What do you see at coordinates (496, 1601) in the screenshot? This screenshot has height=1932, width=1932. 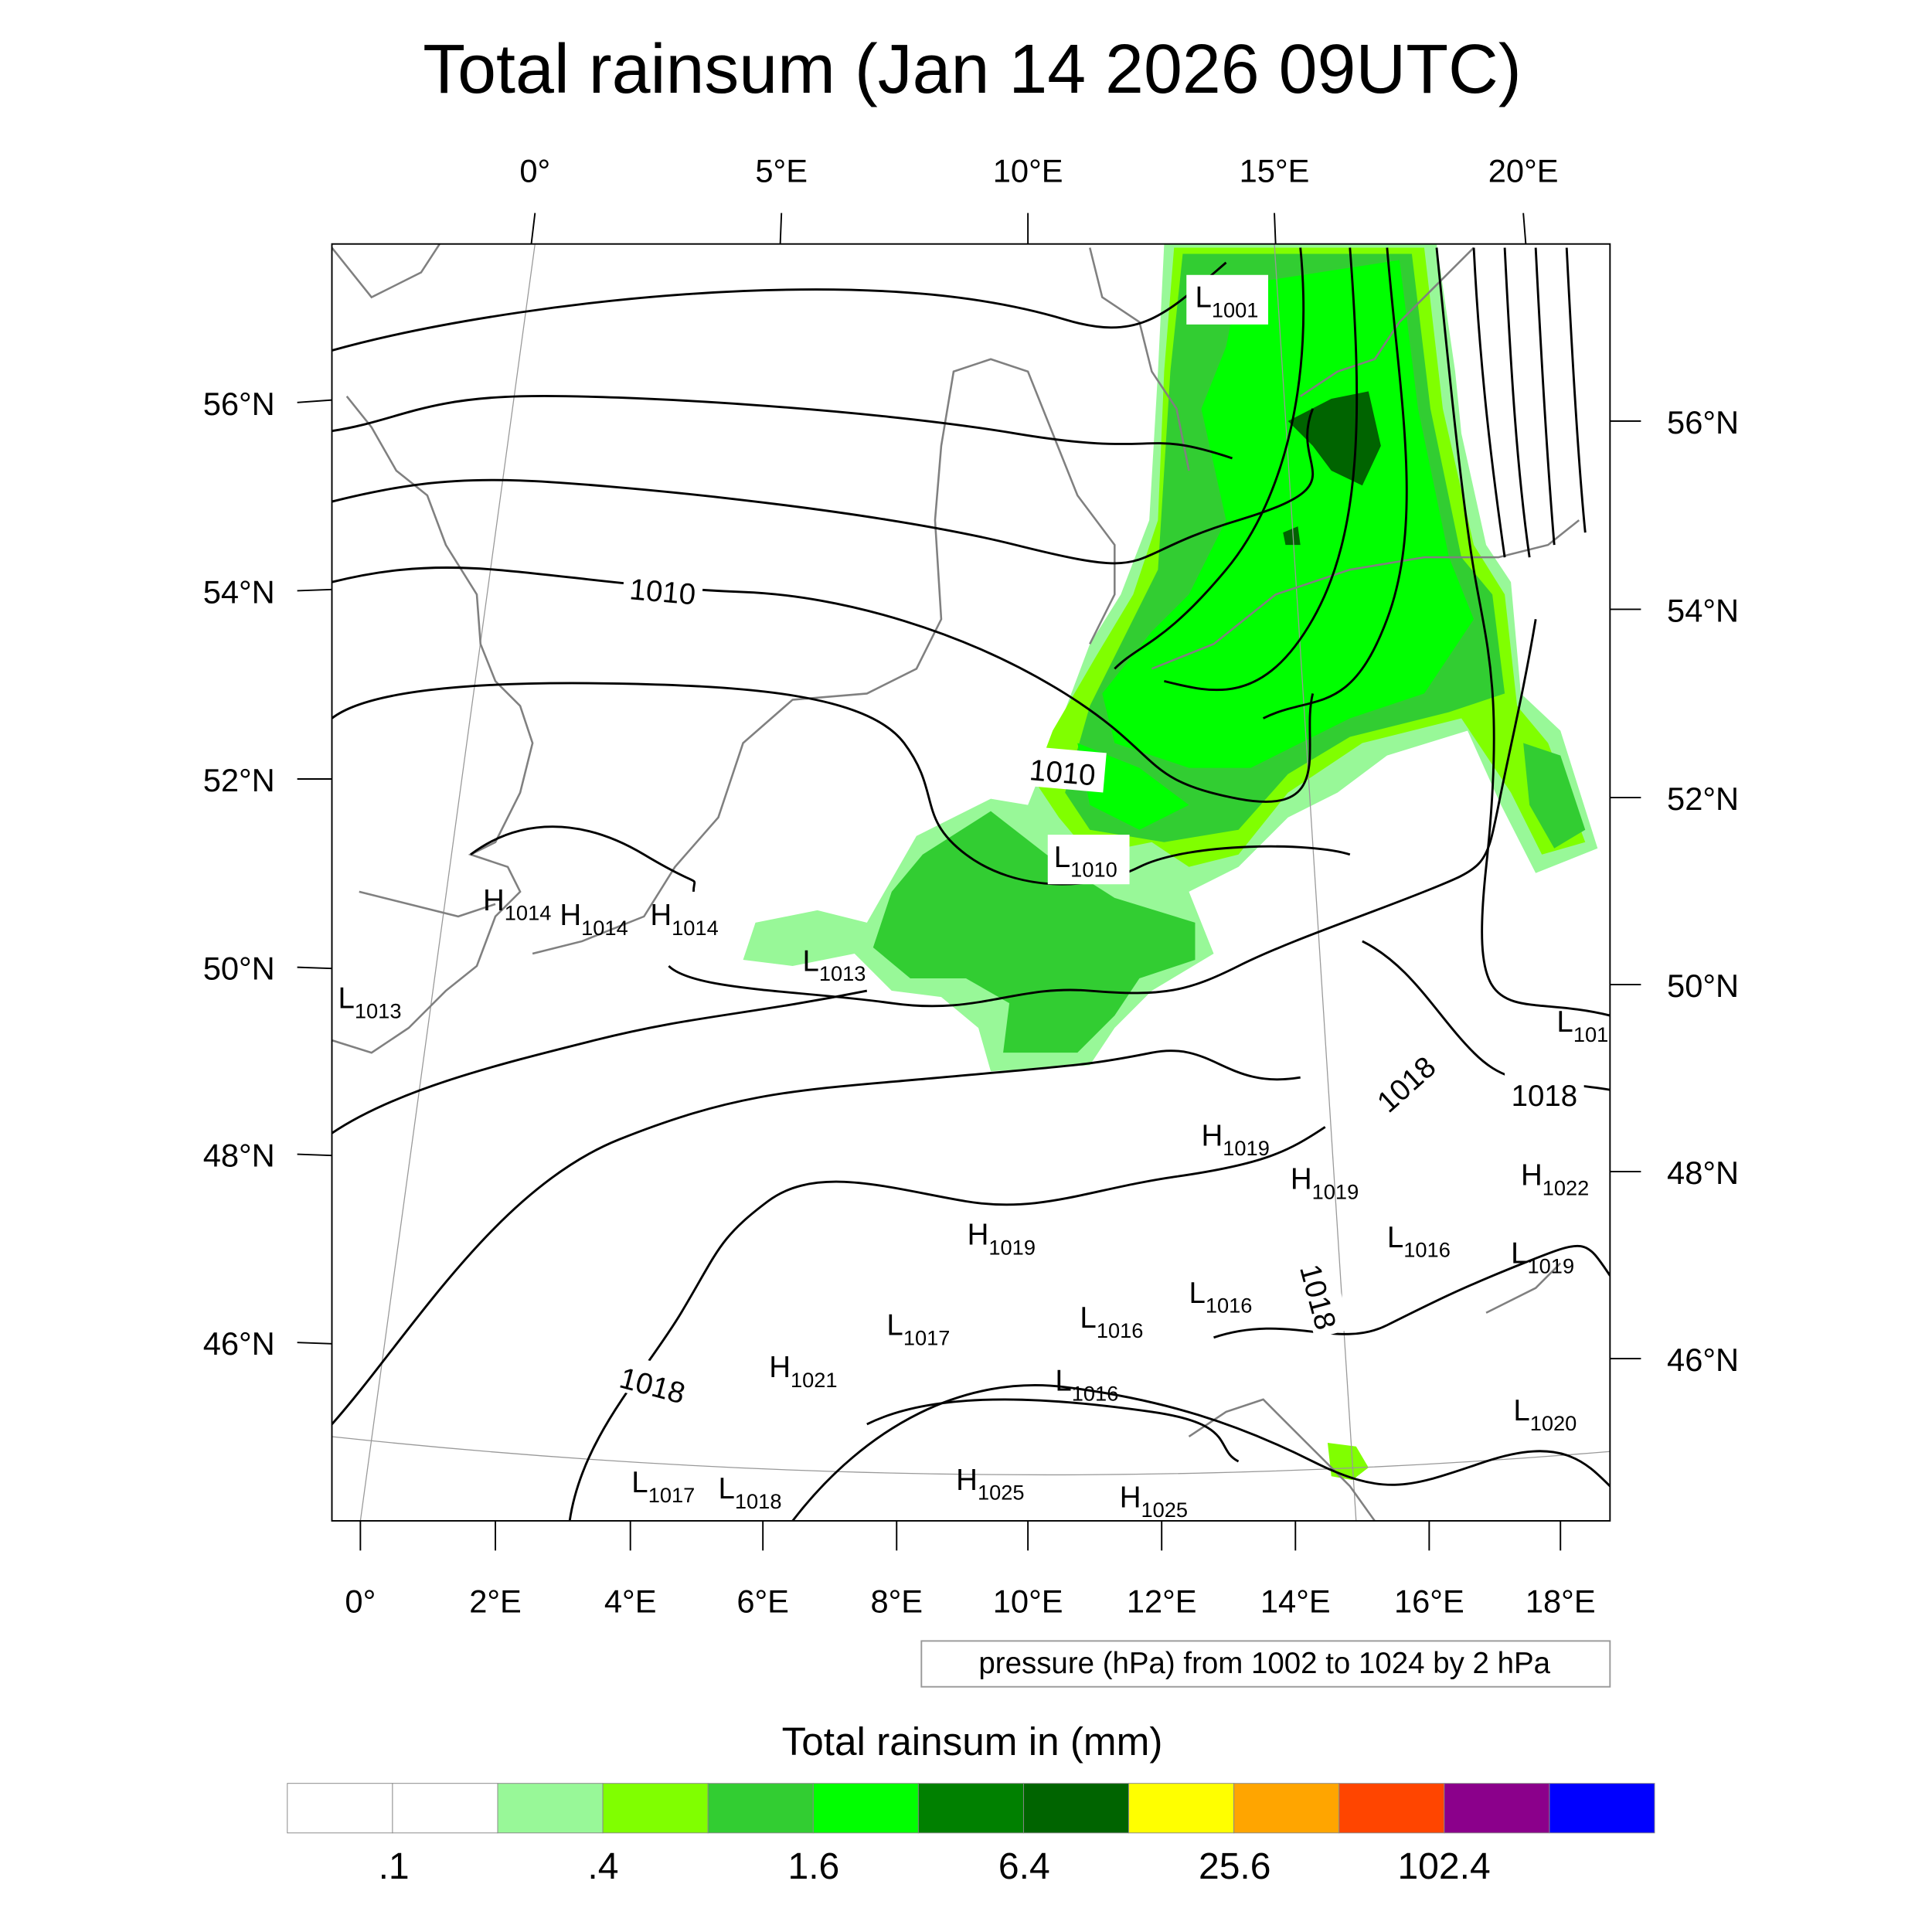 I see `bottom-tick-label: 2°E` at bounding box center [496, 1601].